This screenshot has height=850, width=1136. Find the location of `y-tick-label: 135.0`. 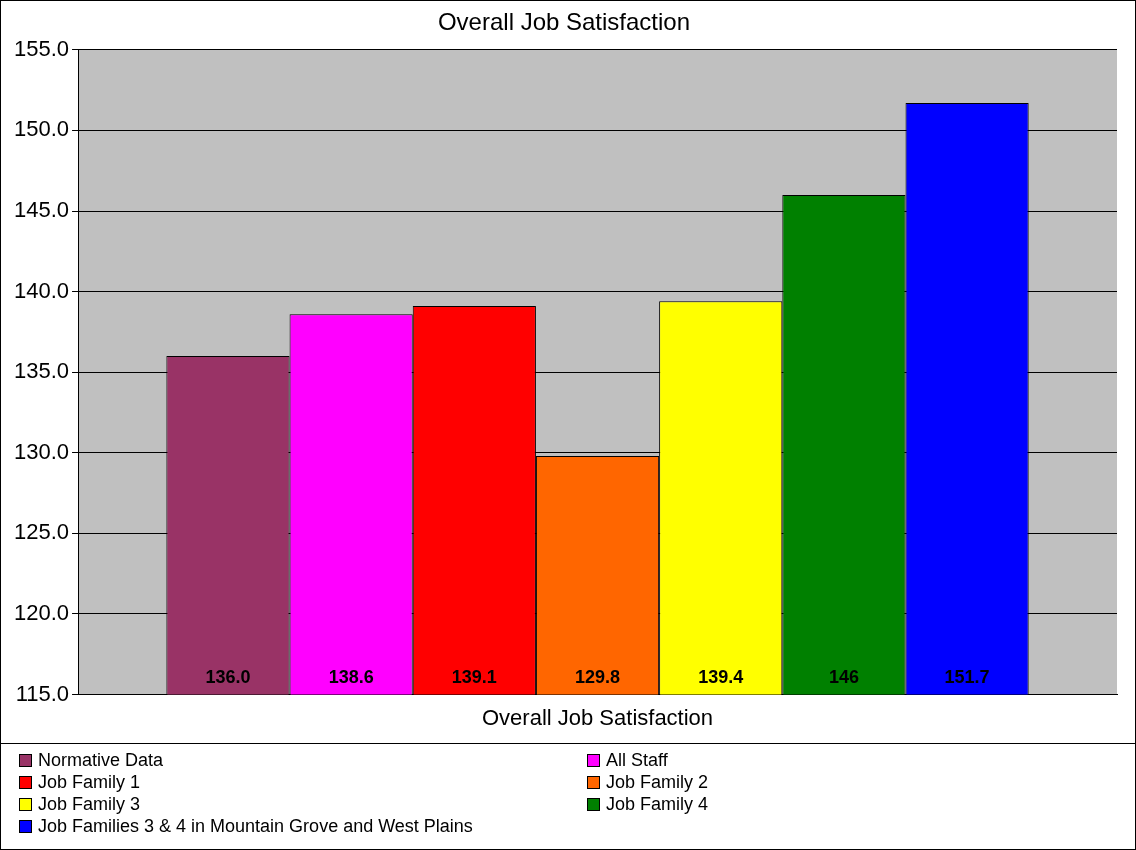

y-tick-label: 135.0 is located at coordinates (41, 371).